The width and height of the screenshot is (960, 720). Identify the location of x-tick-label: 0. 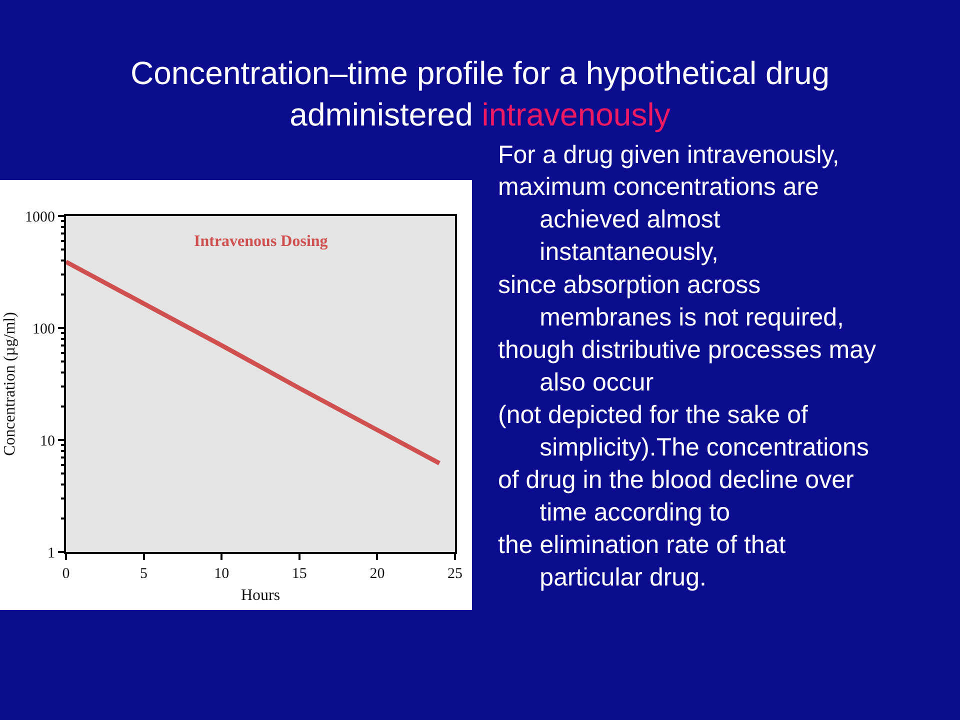
(66, 574).